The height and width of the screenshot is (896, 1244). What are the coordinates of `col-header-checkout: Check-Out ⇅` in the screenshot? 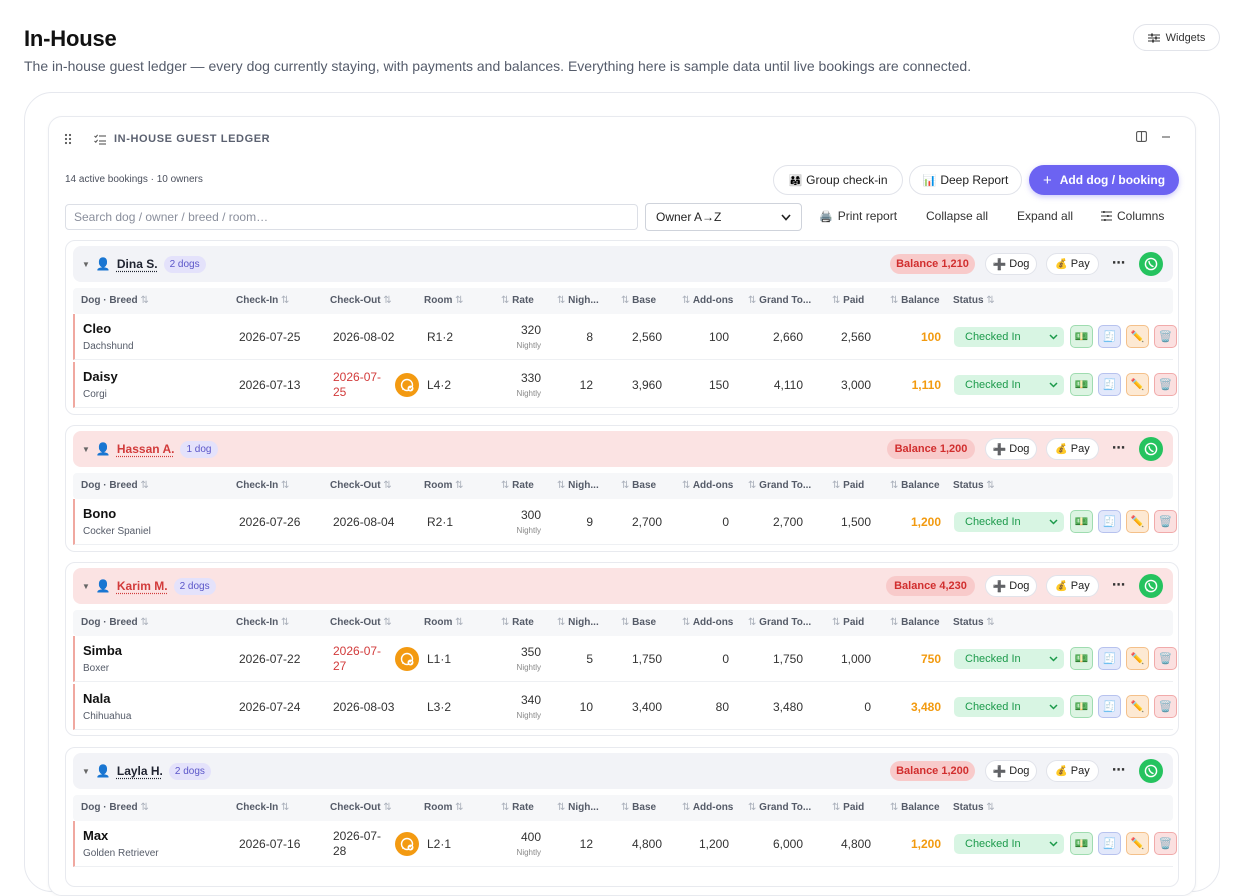 It's located at (361, 485).